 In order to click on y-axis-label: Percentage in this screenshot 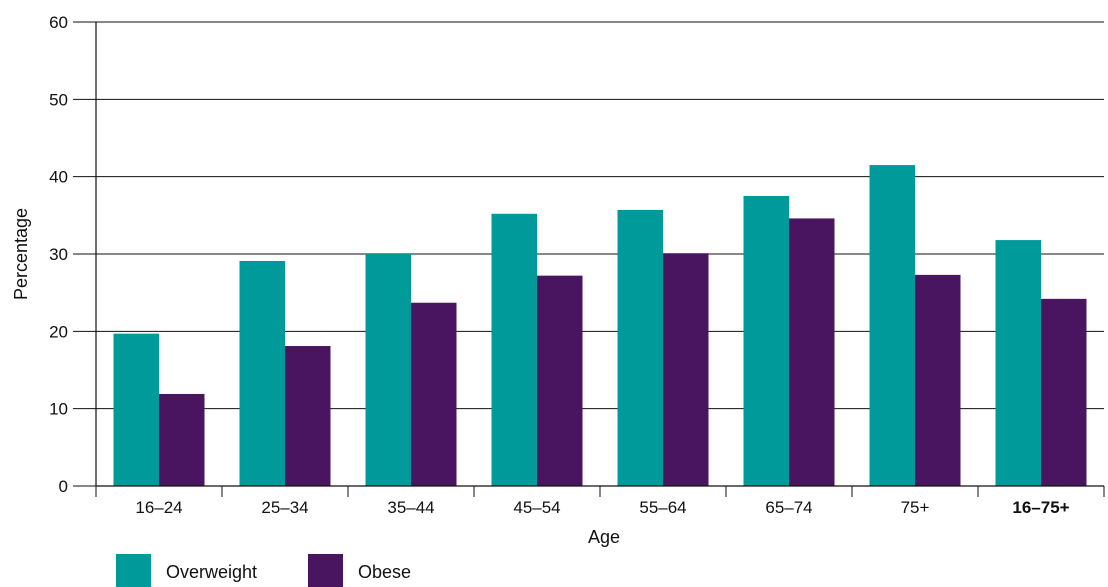, I will do `click(21, 254)`.